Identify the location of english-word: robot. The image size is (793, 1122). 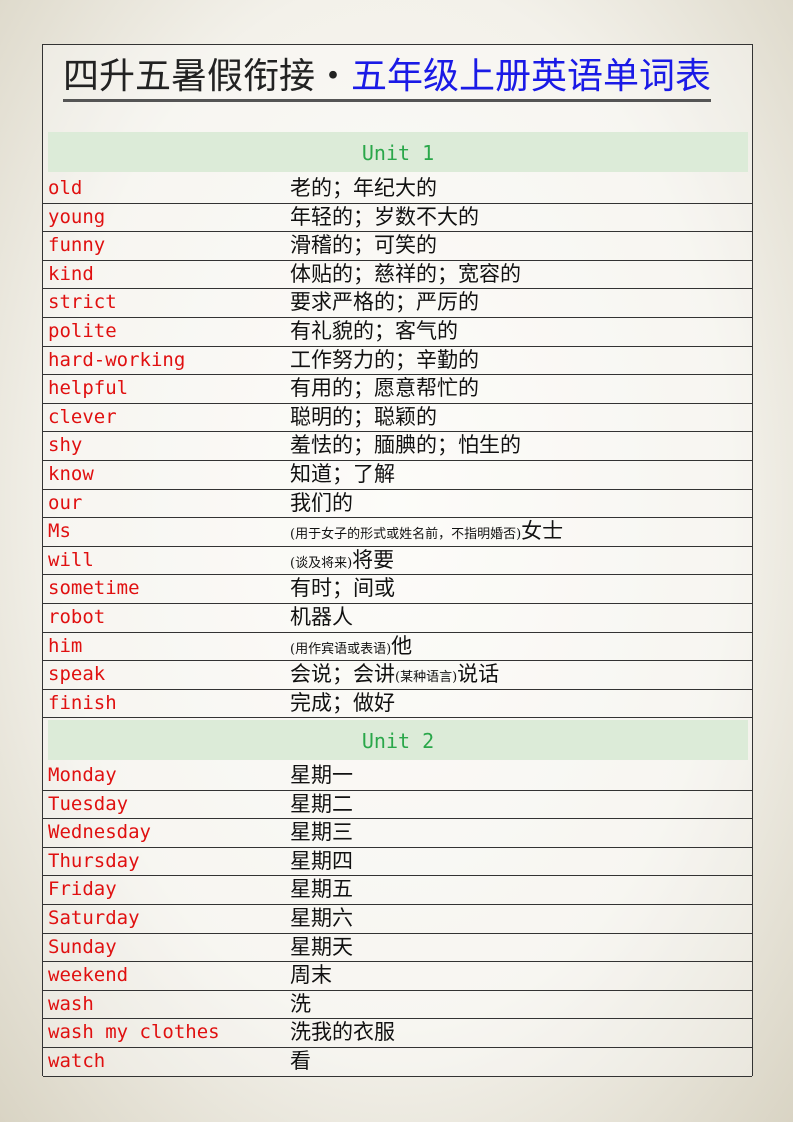
(77, 617).